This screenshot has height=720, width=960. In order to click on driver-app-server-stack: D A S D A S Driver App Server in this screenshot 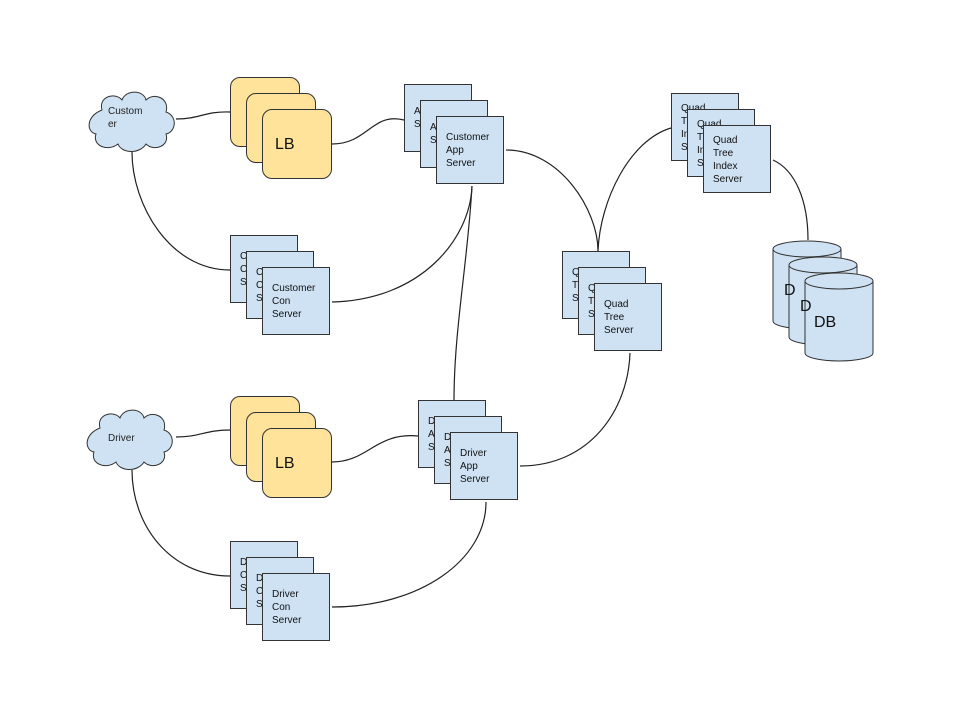, I will do `click(469, 451)`.